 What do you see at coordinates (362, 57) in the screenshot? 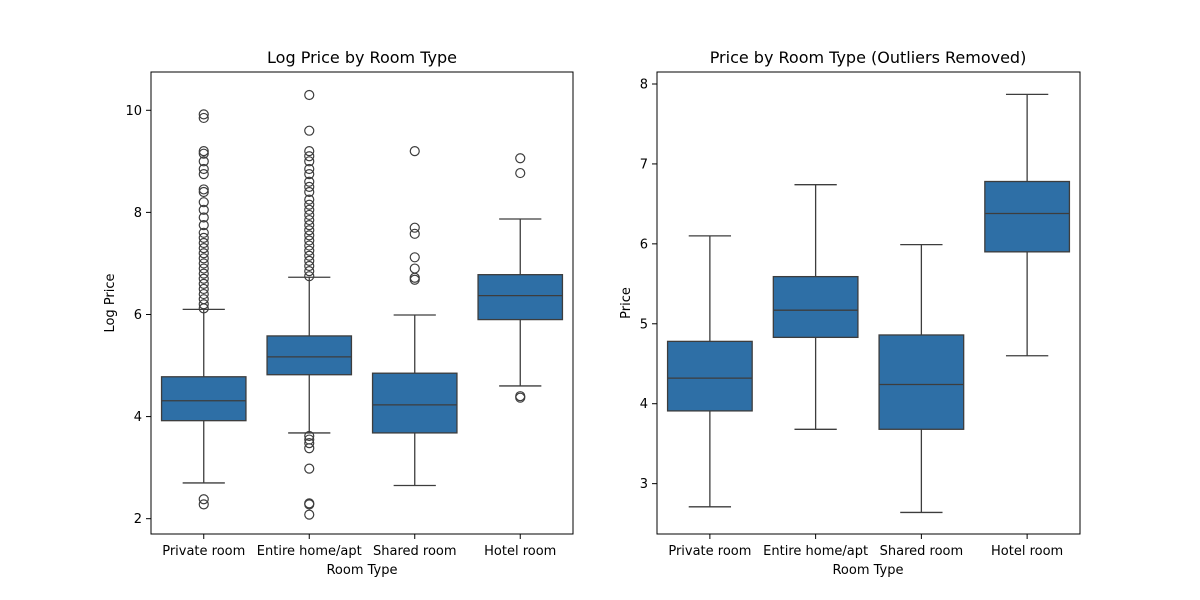
I see `chart-title: Log Price by Room Type` at bounding box center [362, 57].